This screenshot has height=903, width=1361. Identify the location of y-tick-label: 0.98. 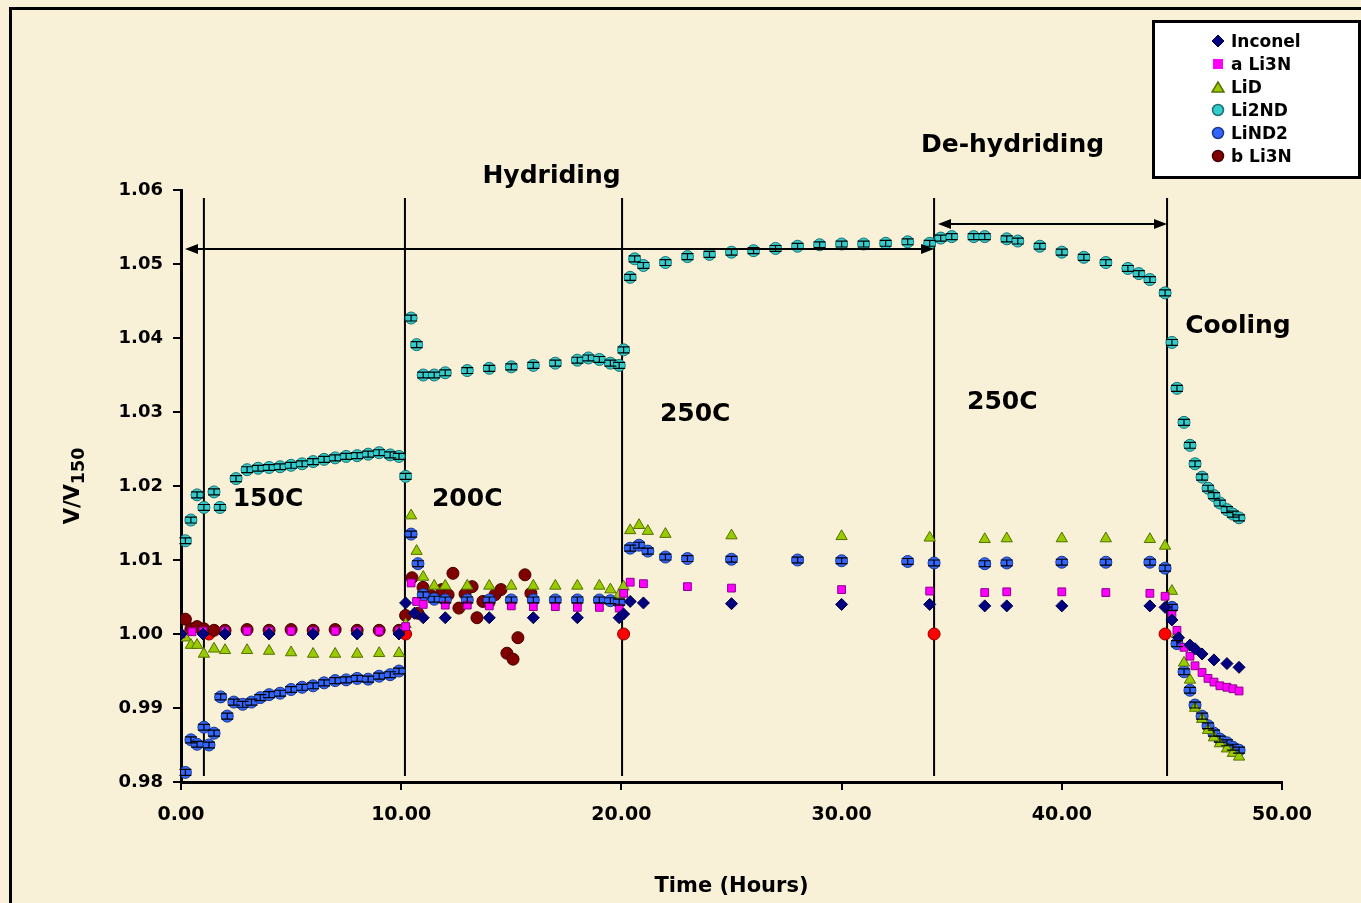
(140, 780).